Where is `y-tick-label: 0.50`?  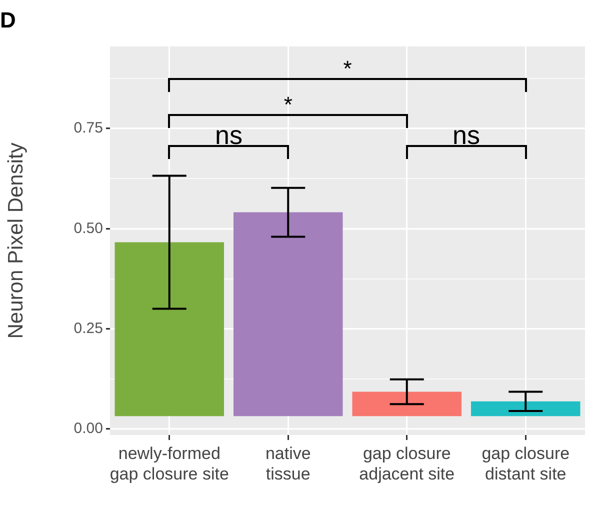 y-tick-label: 0.50 is located at coordinates (88, 228).